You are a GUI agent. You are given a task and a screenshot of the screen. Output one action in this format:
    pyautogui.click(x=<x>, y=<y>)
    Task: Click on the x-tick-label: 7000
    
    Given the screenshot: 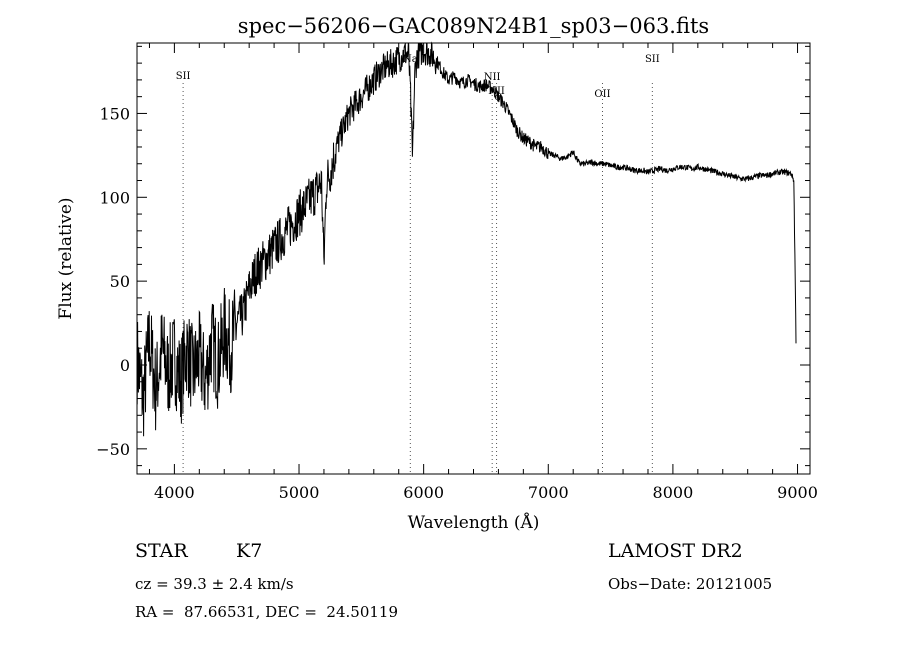 What is the action you would take?
    pyautogui.click(x=548, y=492)
    